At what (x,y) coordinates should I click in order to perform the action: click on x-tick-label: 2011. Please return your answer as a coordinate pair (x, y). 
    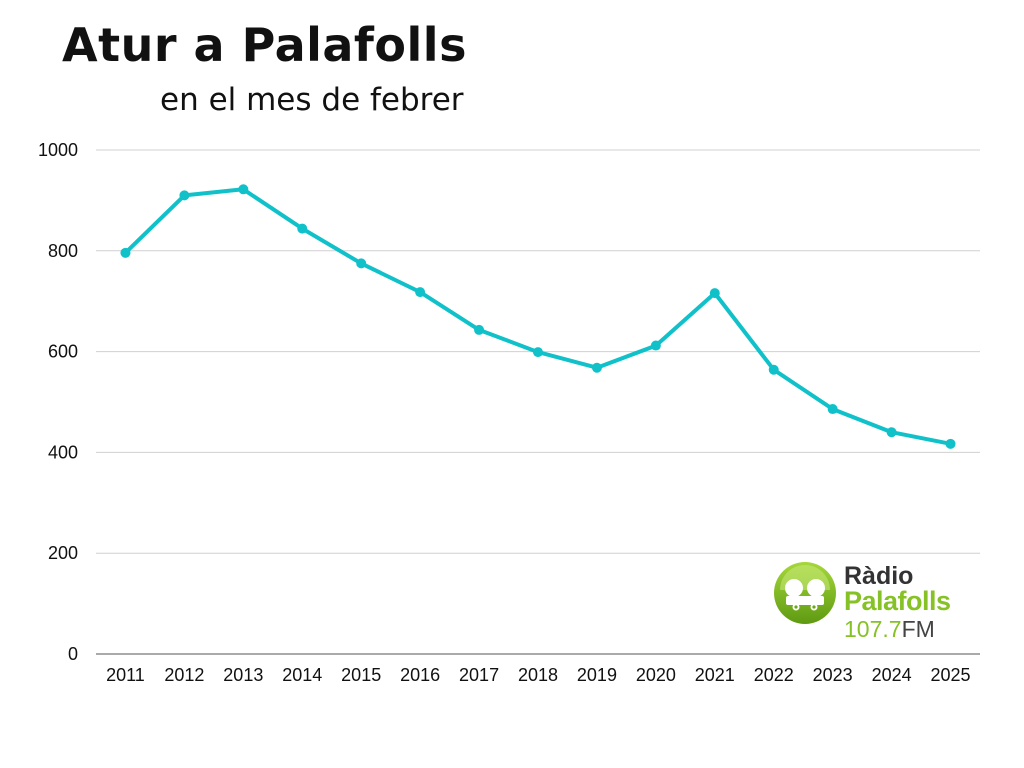
    Looking at the image, I should click on (125, 675).